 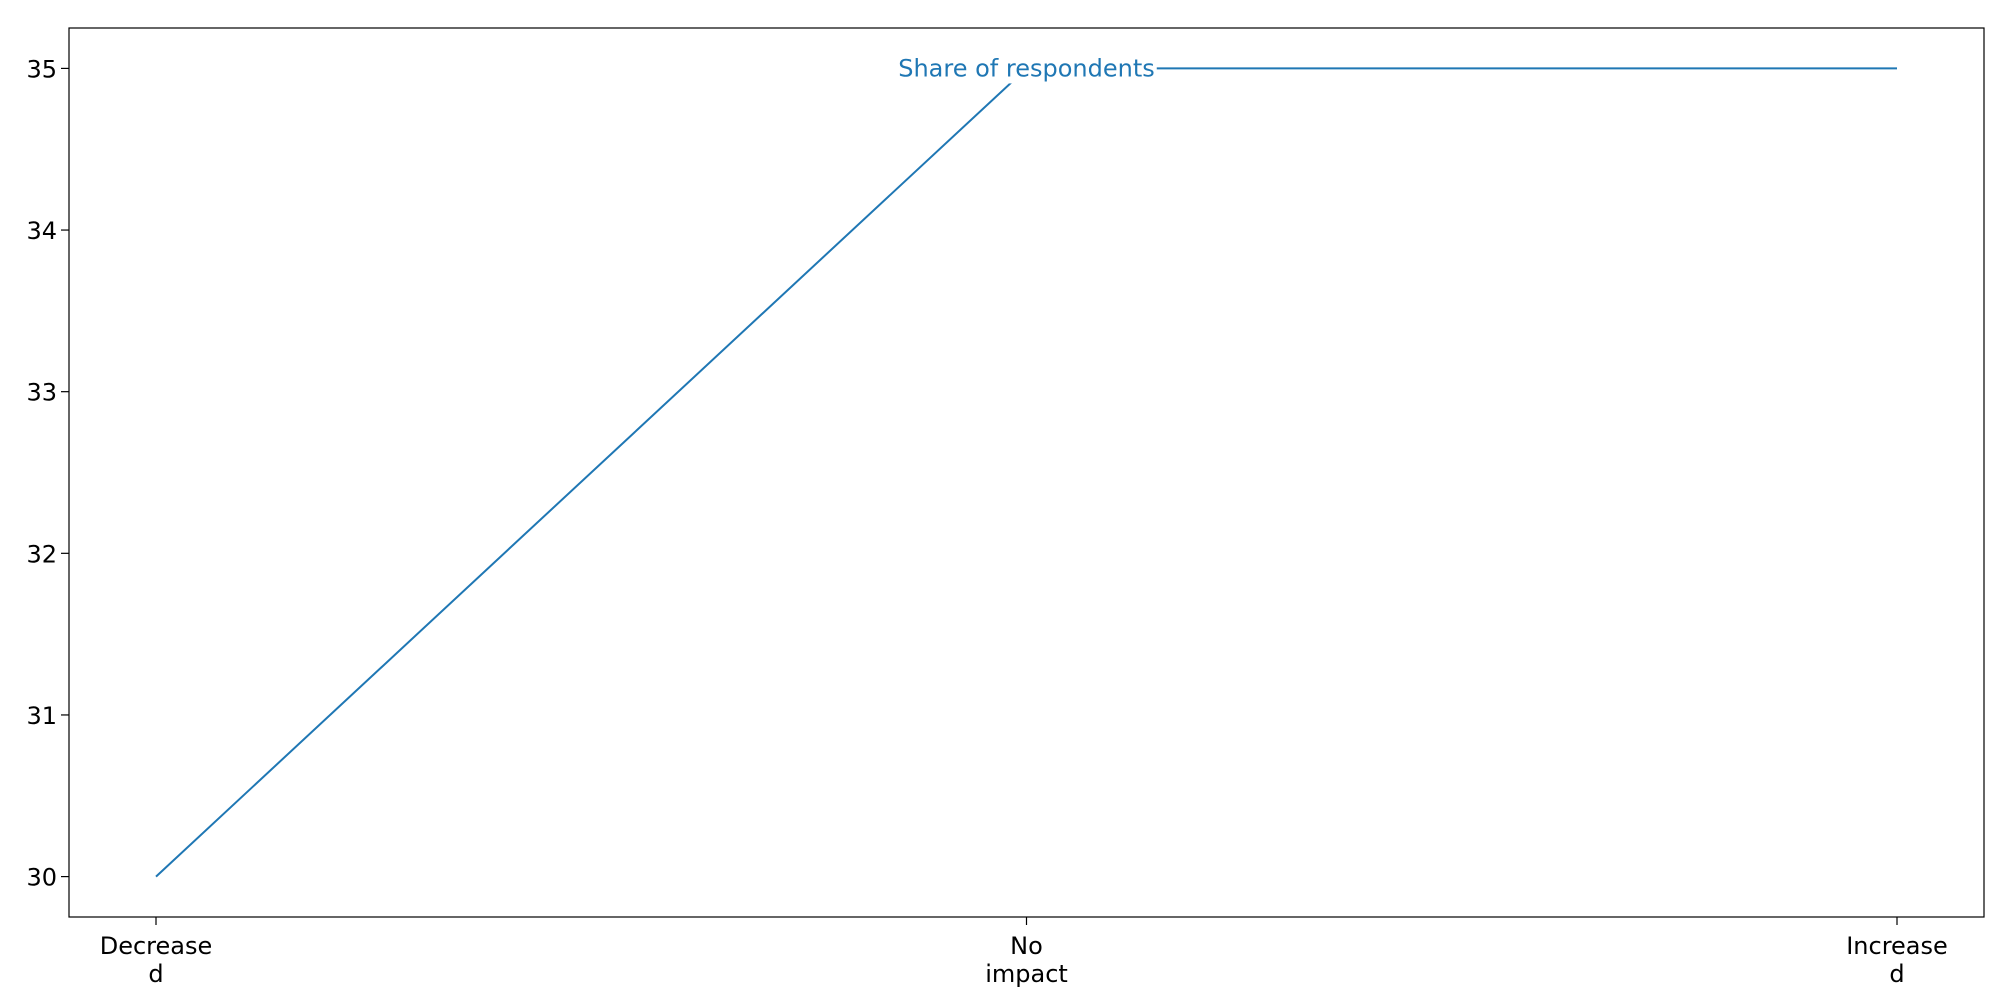 What do you see at coordinates (1897, 946) in the screenshot?
I see `x-tick-label-line: Increase` at bounding box center [1897, 946].